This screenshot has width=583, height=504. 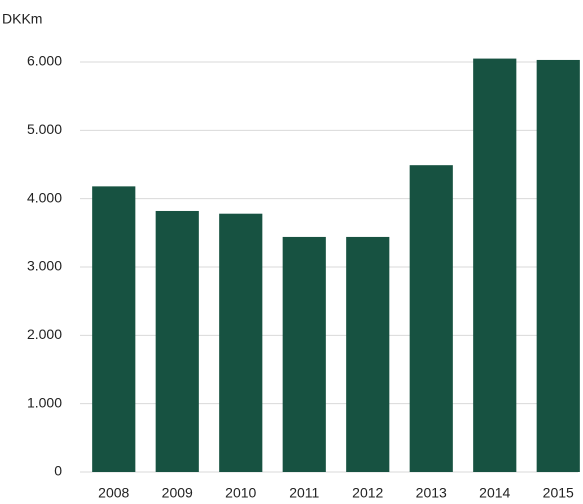 What do you see at coordinates (44, 61) in the screenshot?
I see `y-tick-label: 6.000` at bounding box center [44, 61].